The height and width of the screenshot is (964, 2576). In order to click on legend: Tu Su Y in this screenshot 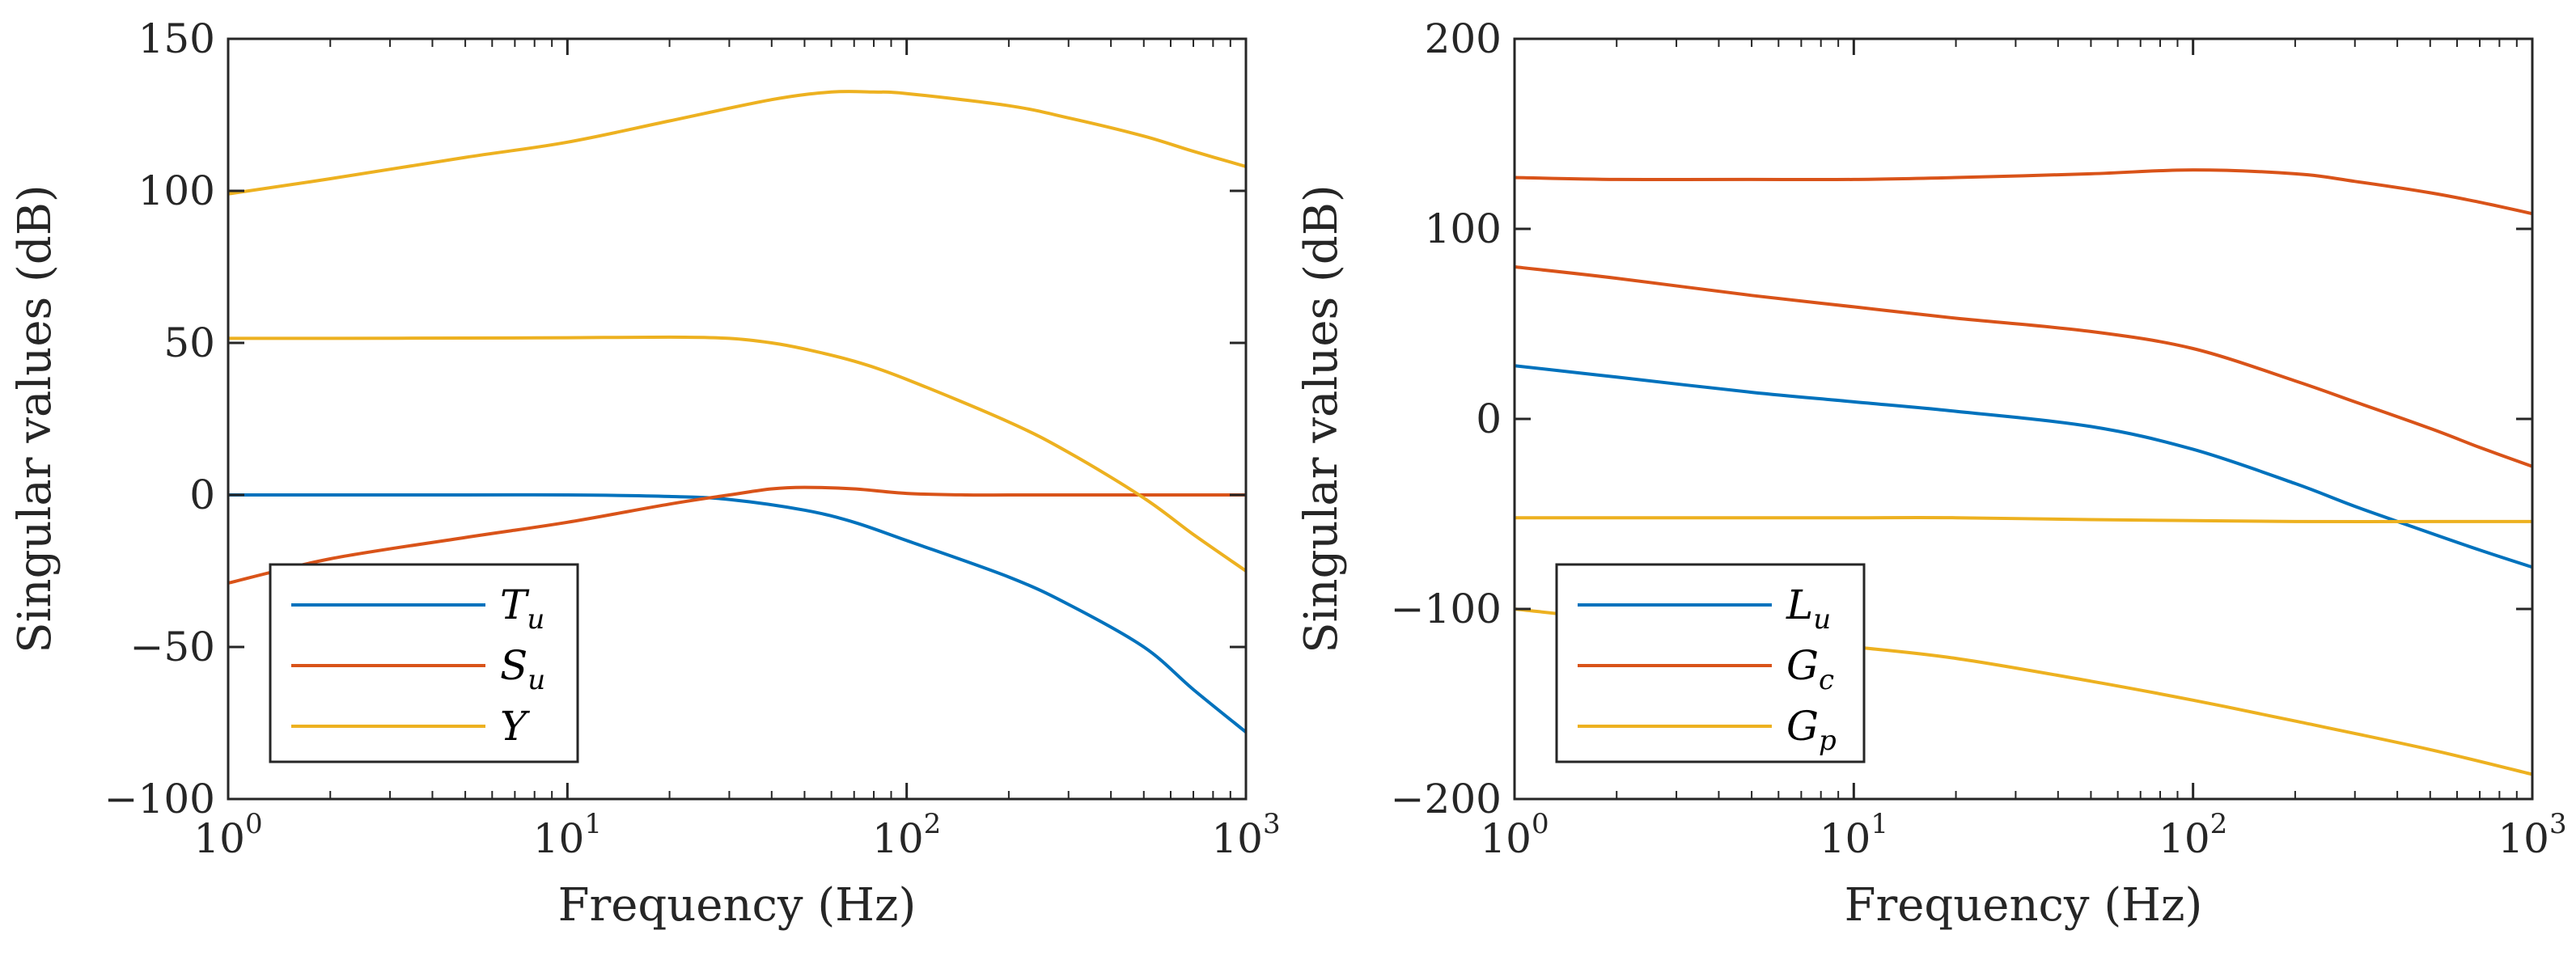, I will do `click(424, 663)`.